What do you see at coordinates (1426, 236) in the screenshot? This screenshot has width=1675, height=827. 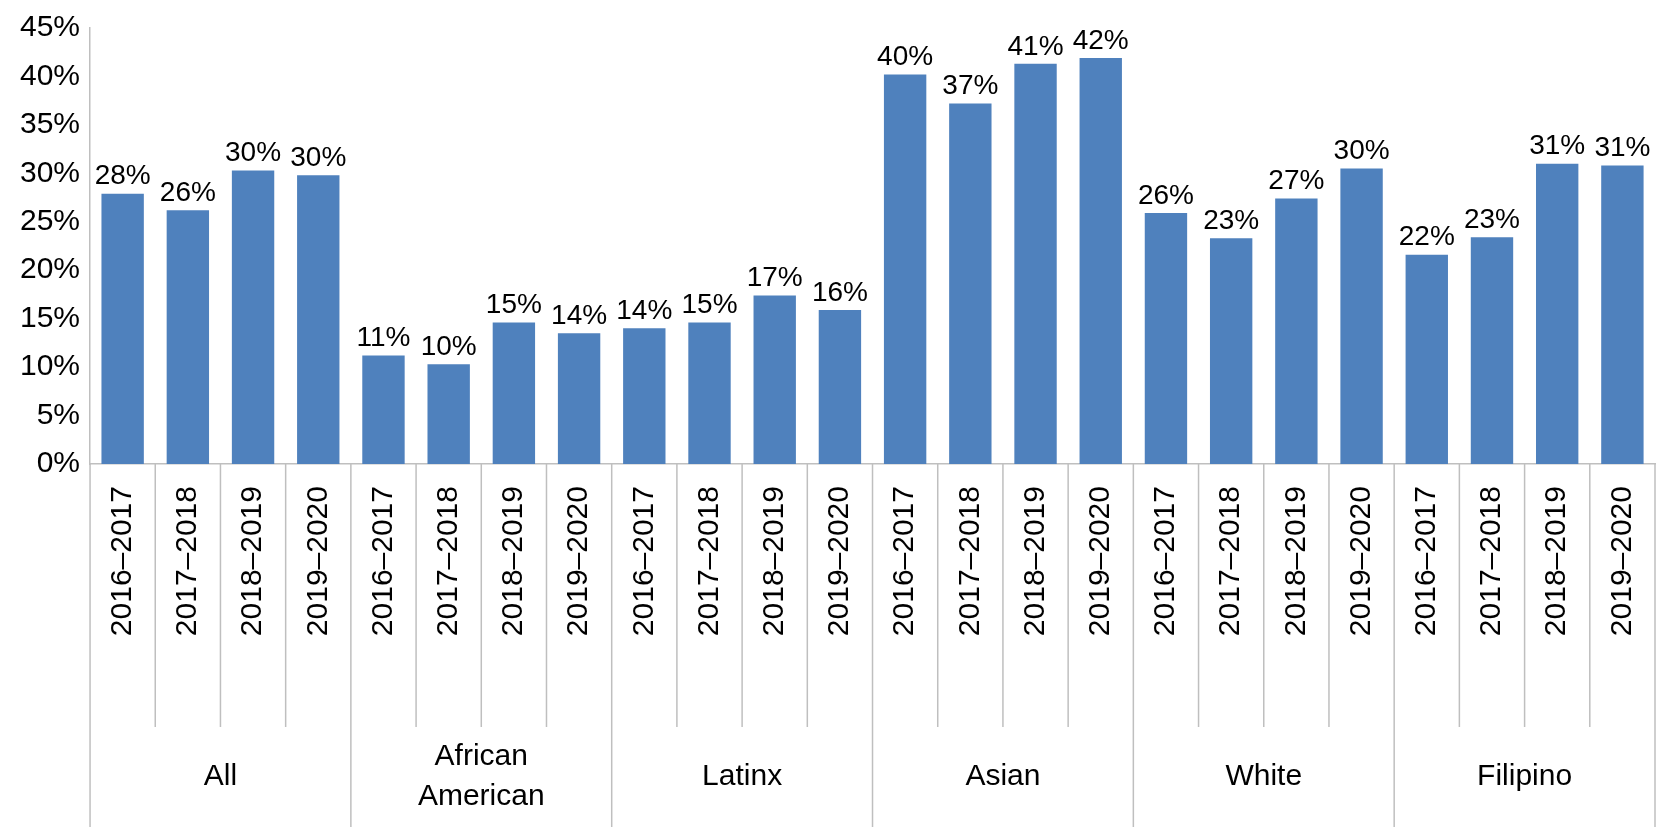 I see `data-label: 22%` at bounding box center [1426, 236].